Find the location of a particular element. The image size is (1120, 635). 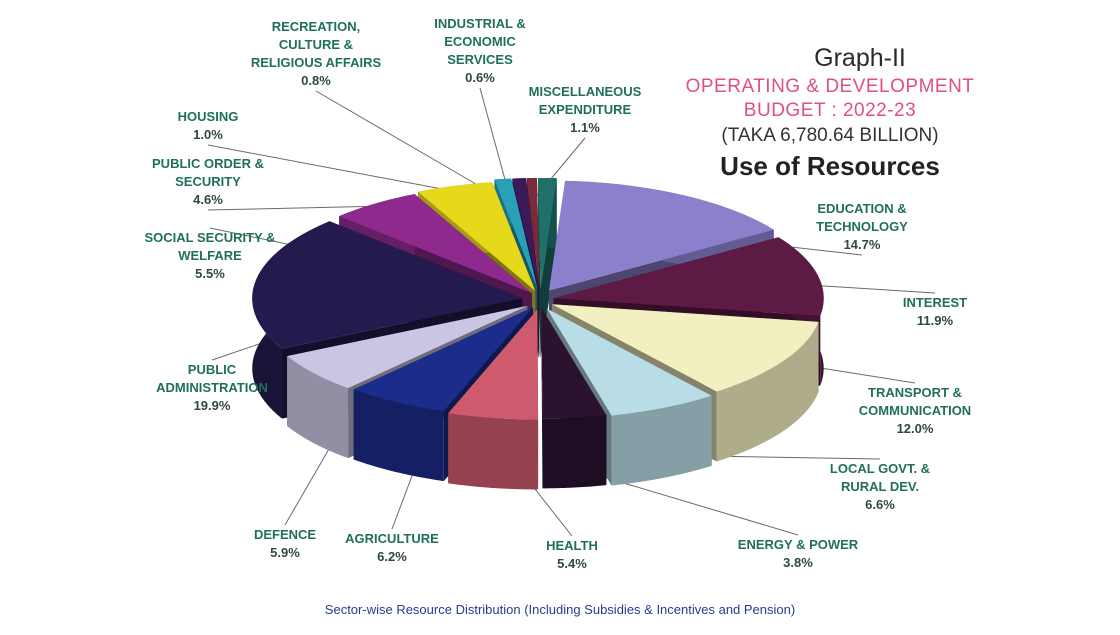

slice-label: LOCAL GOVT. & RURAL DEV. 6.6% is located at coordinates (880, 486).